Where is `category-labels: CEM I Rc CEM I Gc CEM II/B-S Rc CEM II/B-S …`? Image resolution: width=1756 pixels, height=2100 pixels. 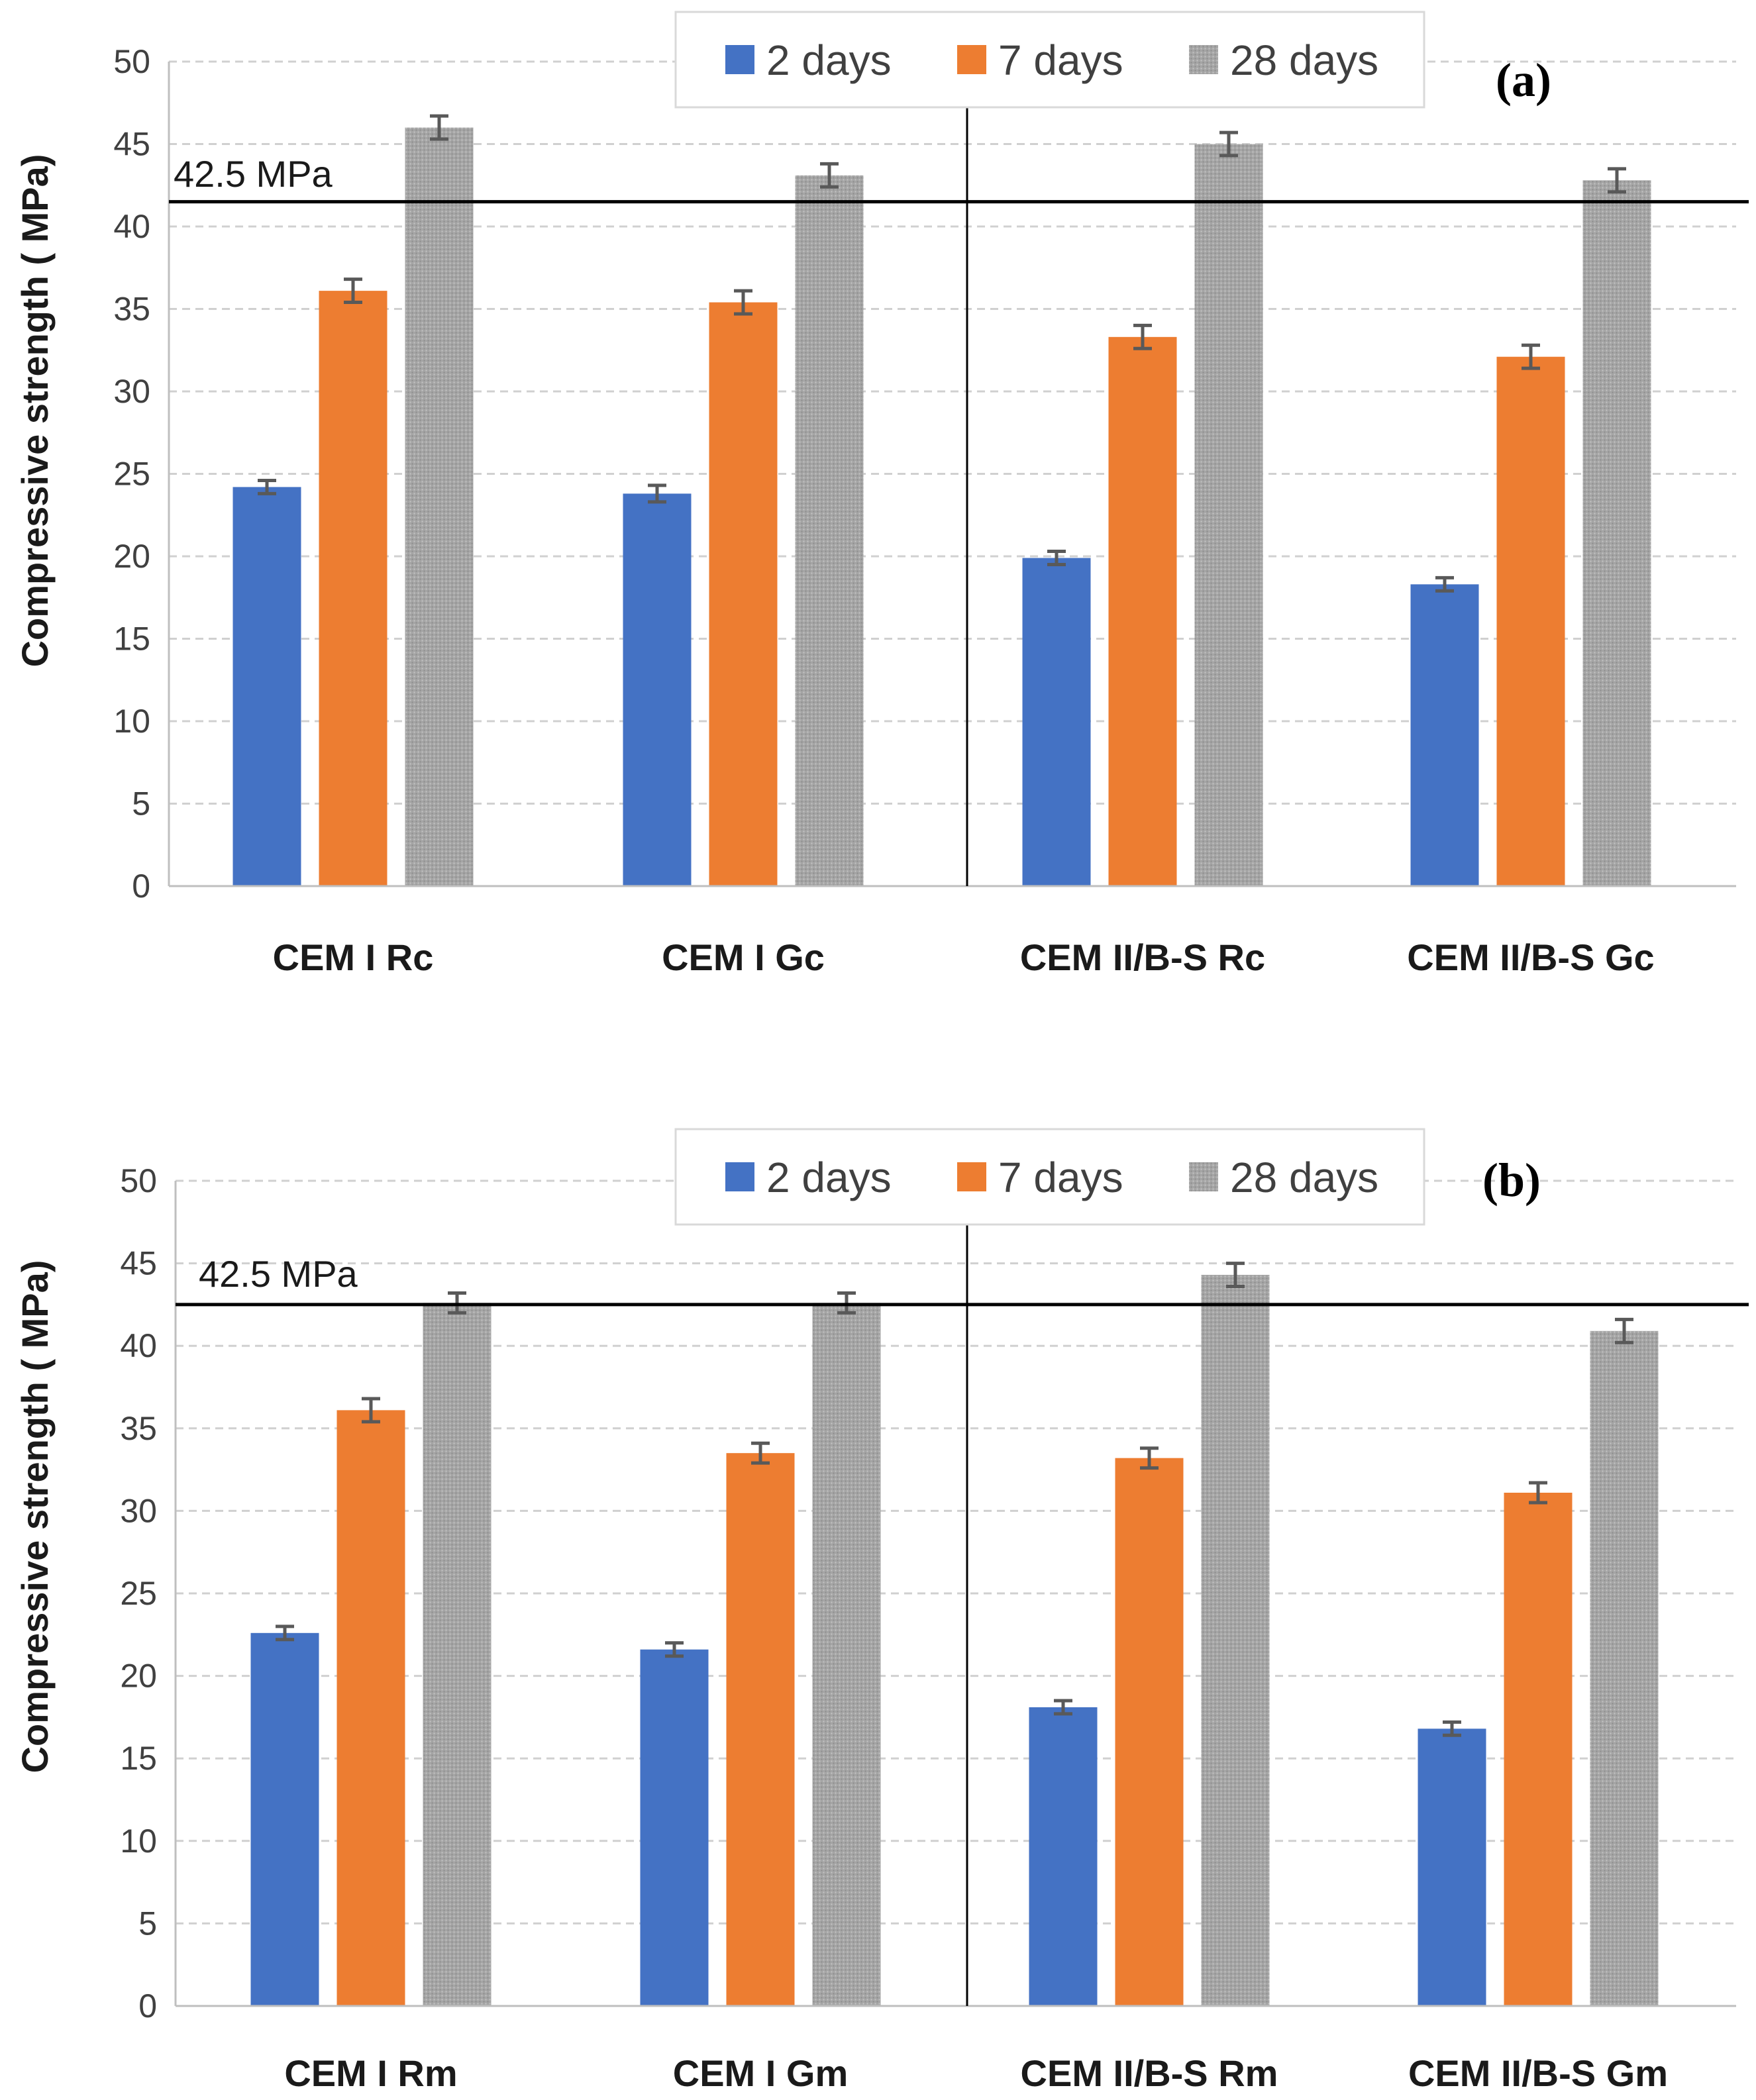
category-labels: CEM I Rc CEM I Gc CEM II/B-S Rc CEM II/B-S … is located at coordinates (964, 957).